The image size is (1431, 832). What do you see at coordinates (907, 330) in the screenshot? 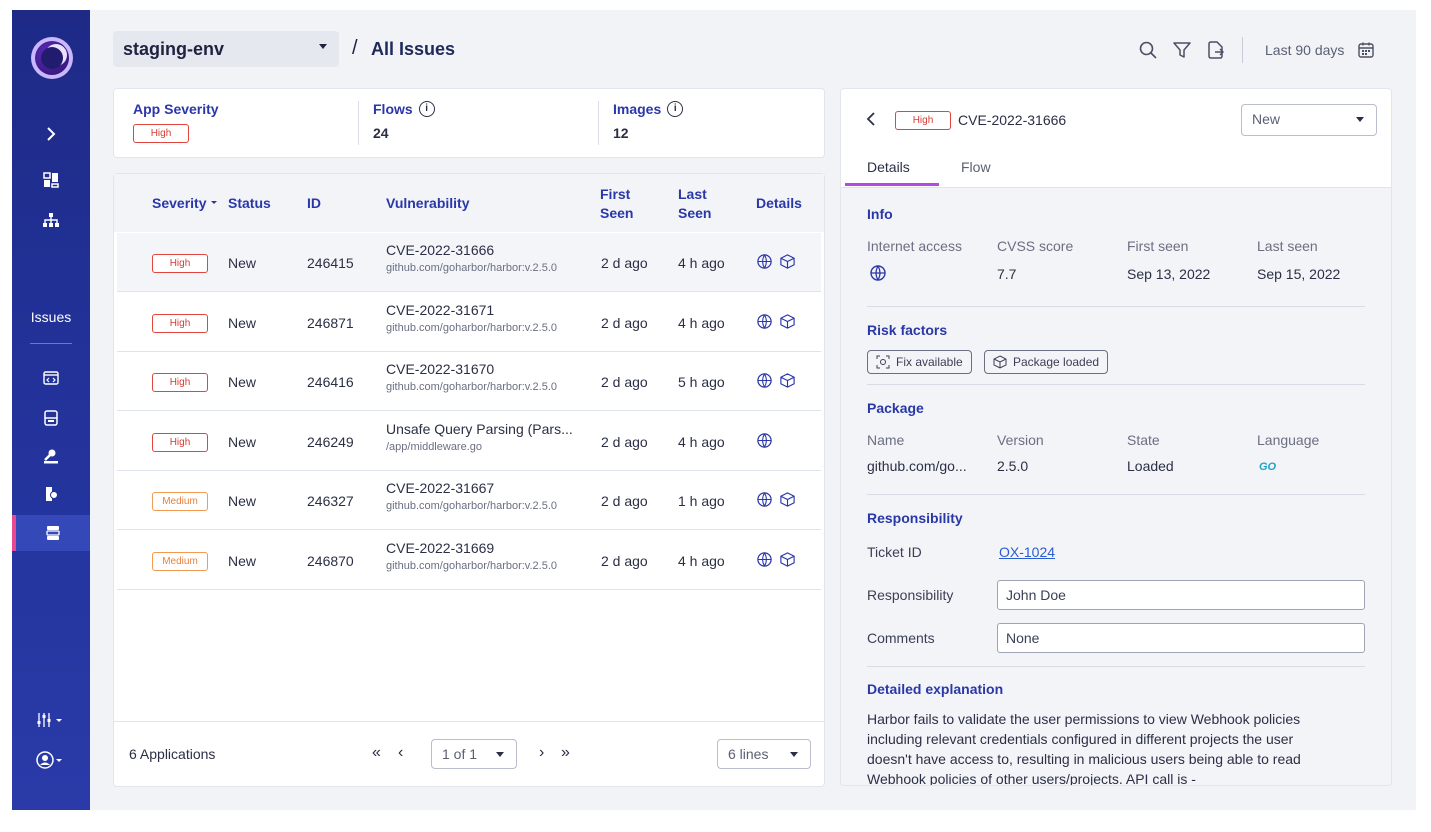
I see `risk-factors-title: Risk factors` at bounding box center [907, 330].